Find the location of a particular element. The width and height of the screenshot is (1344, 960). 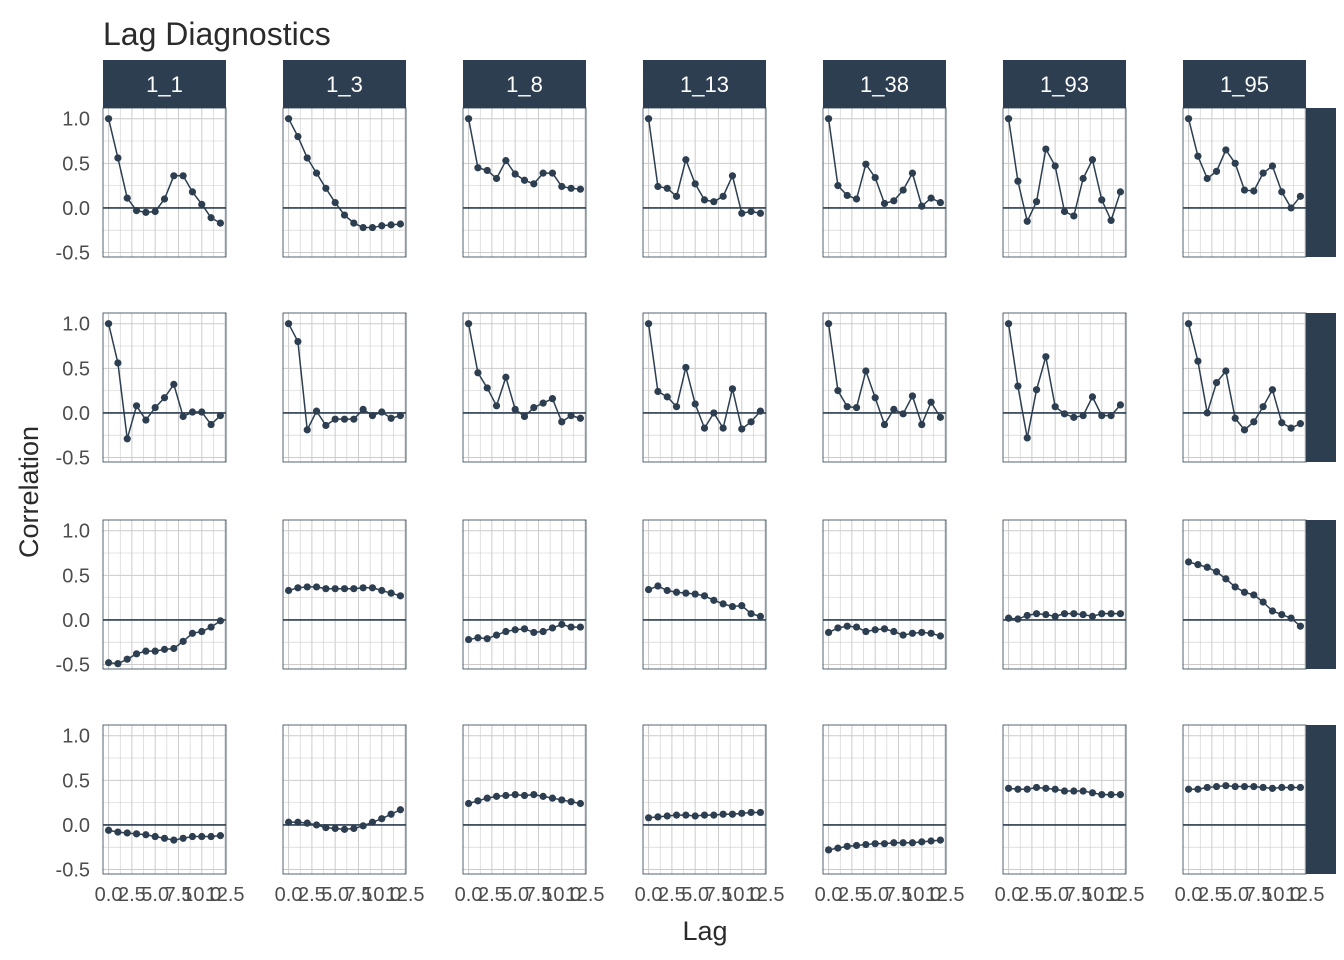

y-axis-title: Correlation is located at coordinates (29, 492).